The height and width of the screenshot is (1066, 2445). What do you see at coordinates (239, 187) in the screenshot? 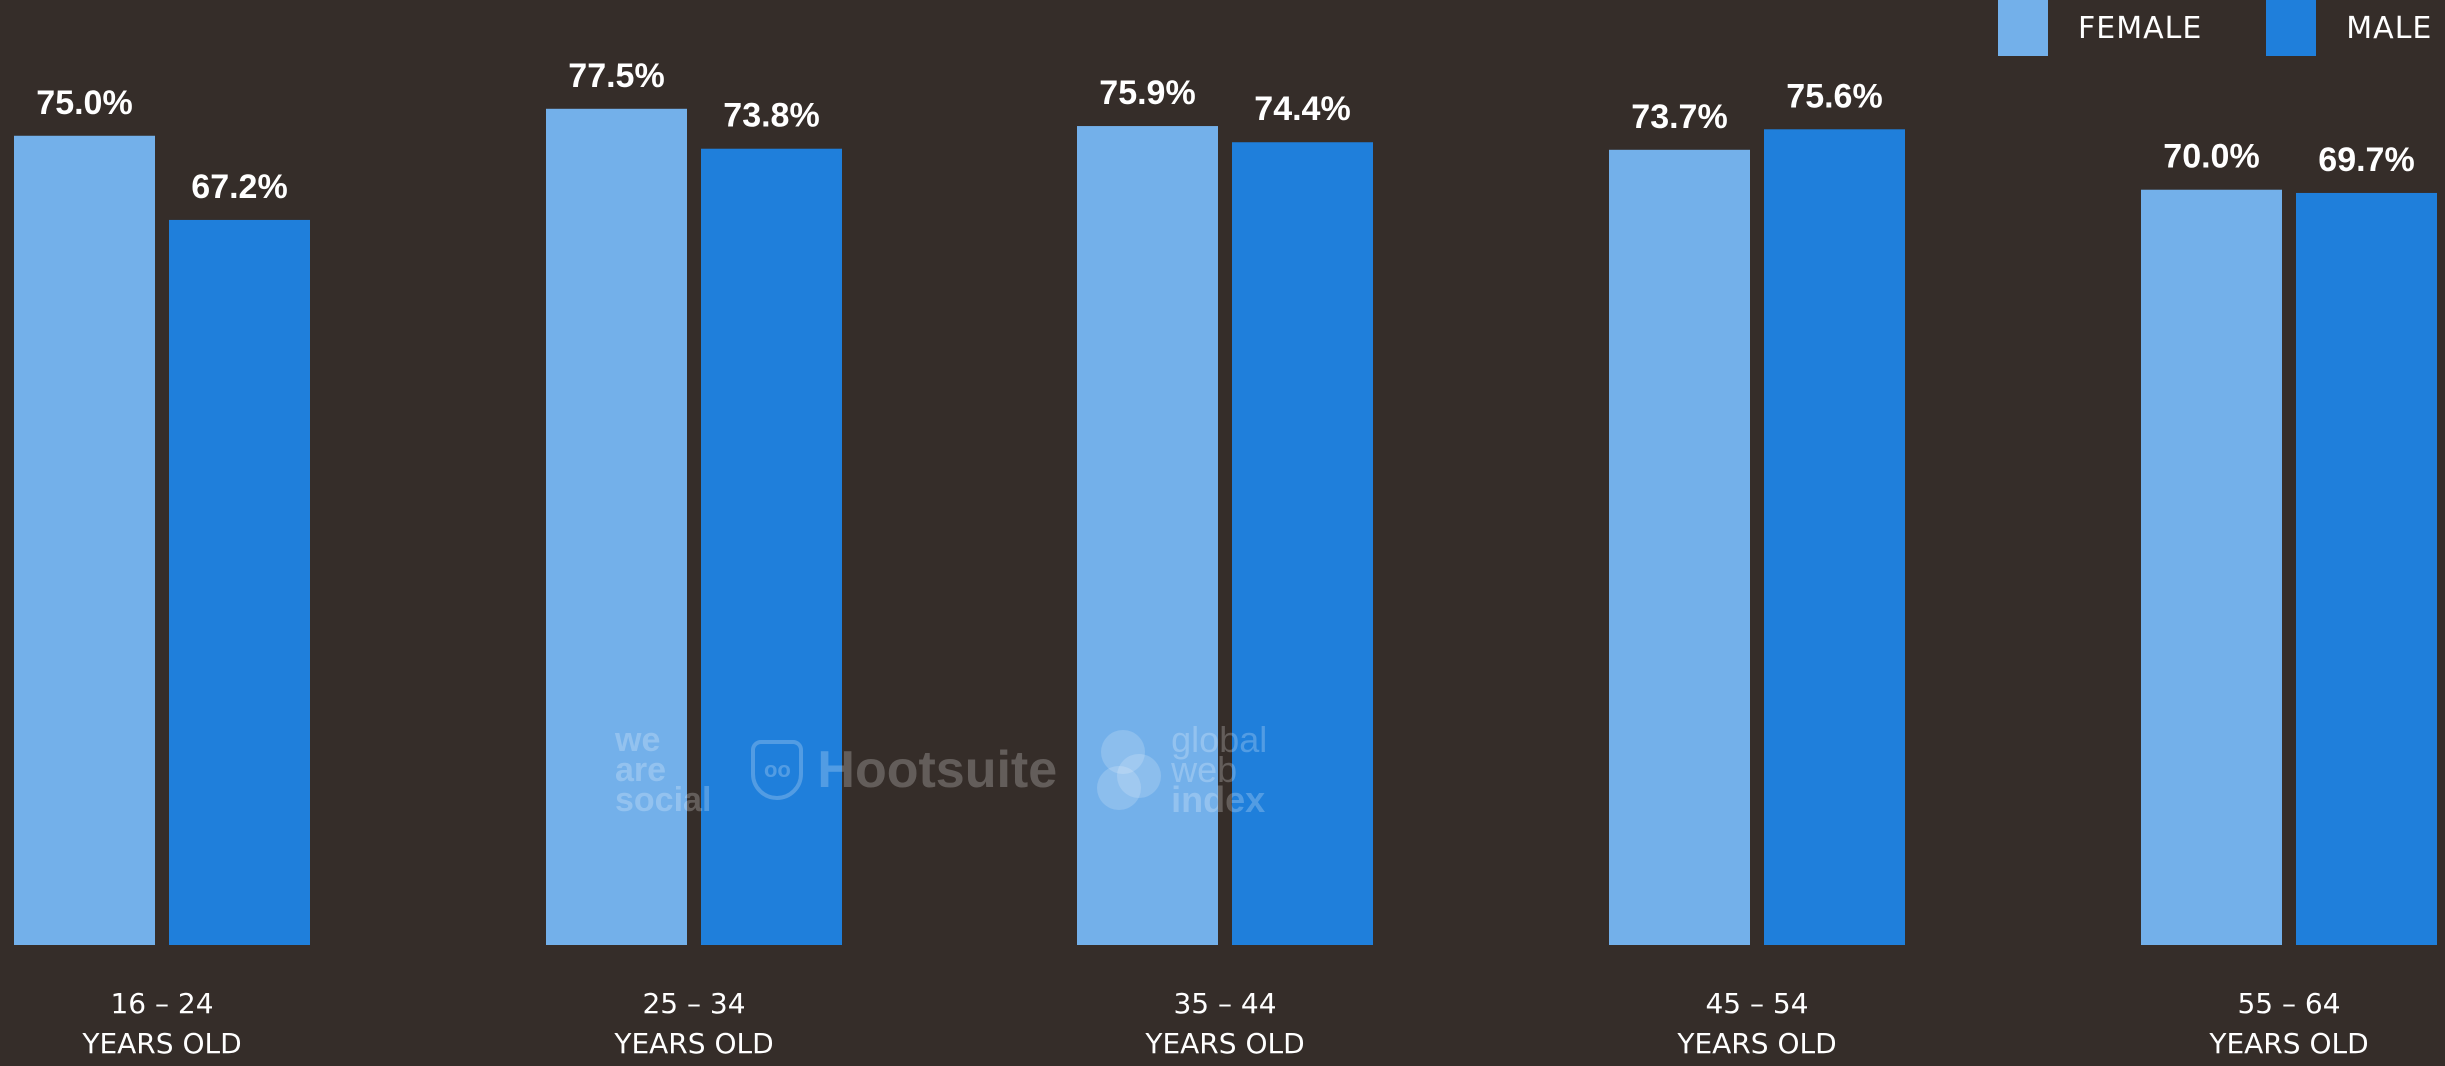
I see `data-label-male-1: 67.2%` at bounding box center [239, 187].